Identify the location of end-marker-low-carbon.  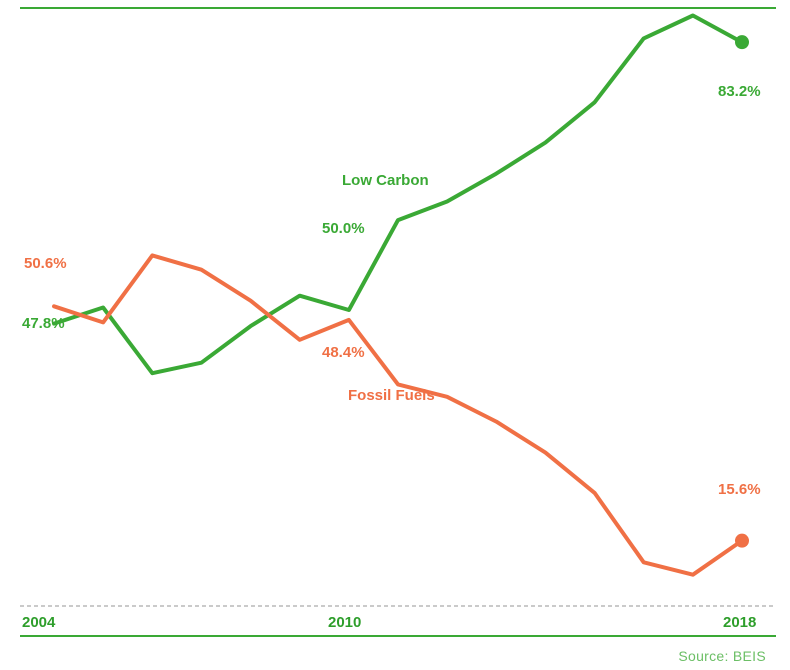
(742, 42).